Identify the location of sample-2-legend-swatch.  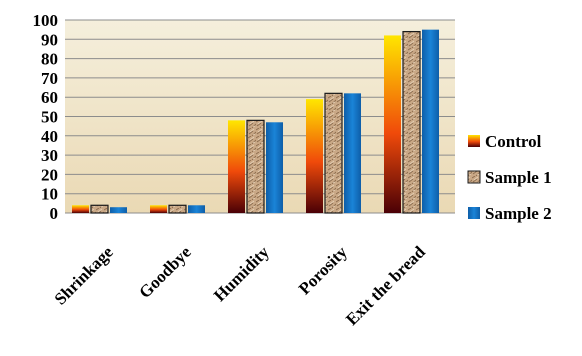
(474, 213).